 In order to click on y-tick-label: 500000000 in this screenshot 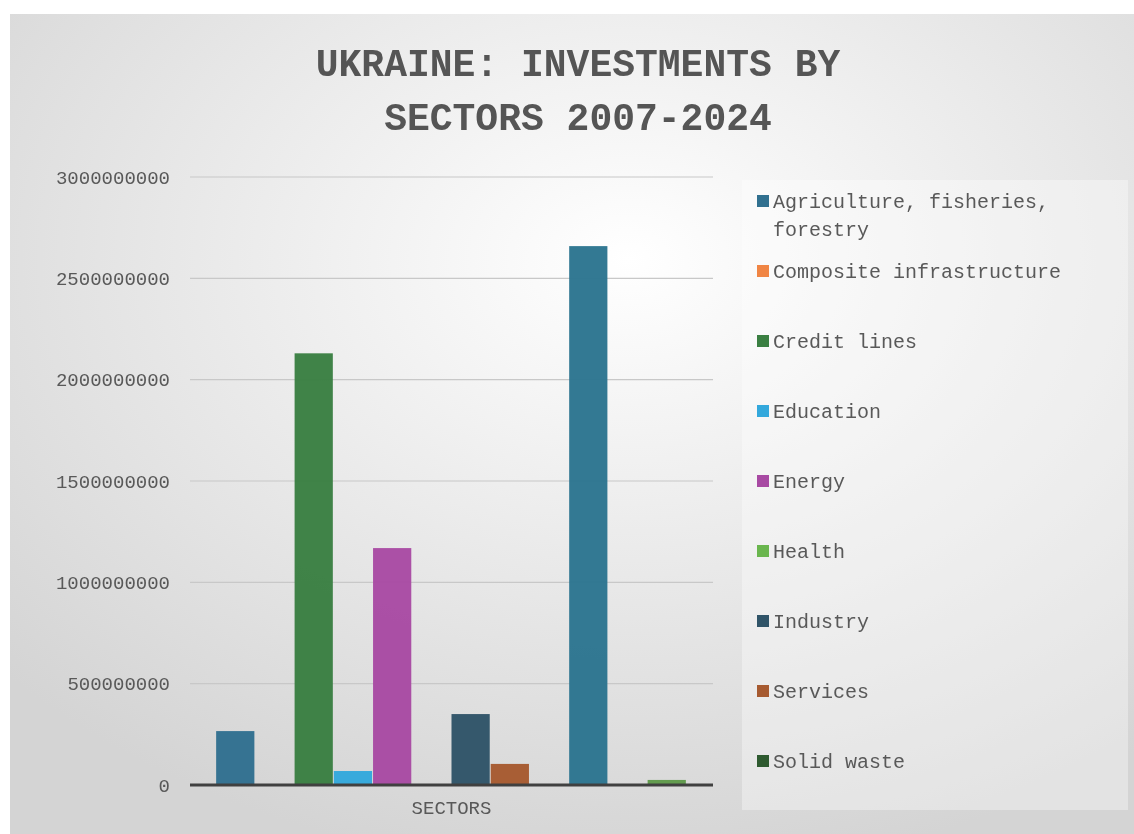, I will do `click(118, 685)`.